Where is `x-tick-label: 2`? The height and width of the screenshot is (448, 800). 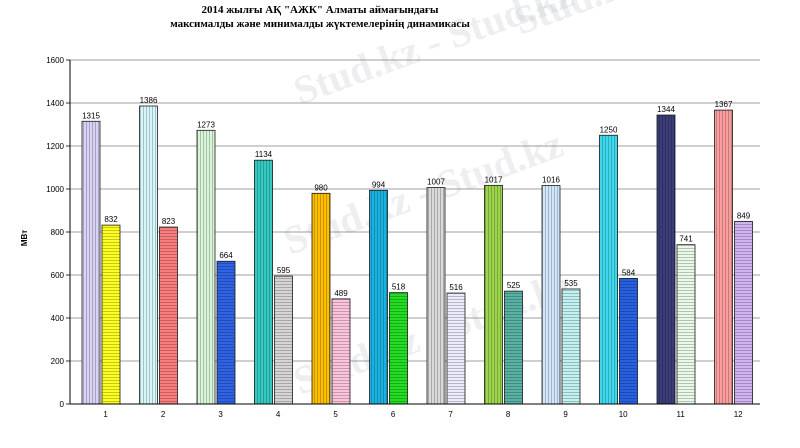 x-tick-label: 2 is located at coordinates (163, 414).